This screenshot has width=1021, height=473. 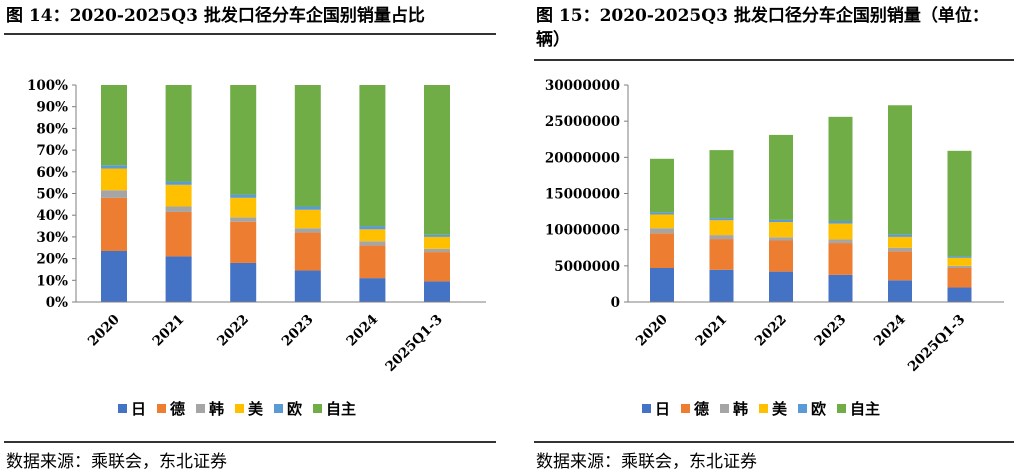 What do you see at coordinates (250, 442) in the screenshot?
I see `figure-14-bottom-rule` at bounding box center [250, 442].